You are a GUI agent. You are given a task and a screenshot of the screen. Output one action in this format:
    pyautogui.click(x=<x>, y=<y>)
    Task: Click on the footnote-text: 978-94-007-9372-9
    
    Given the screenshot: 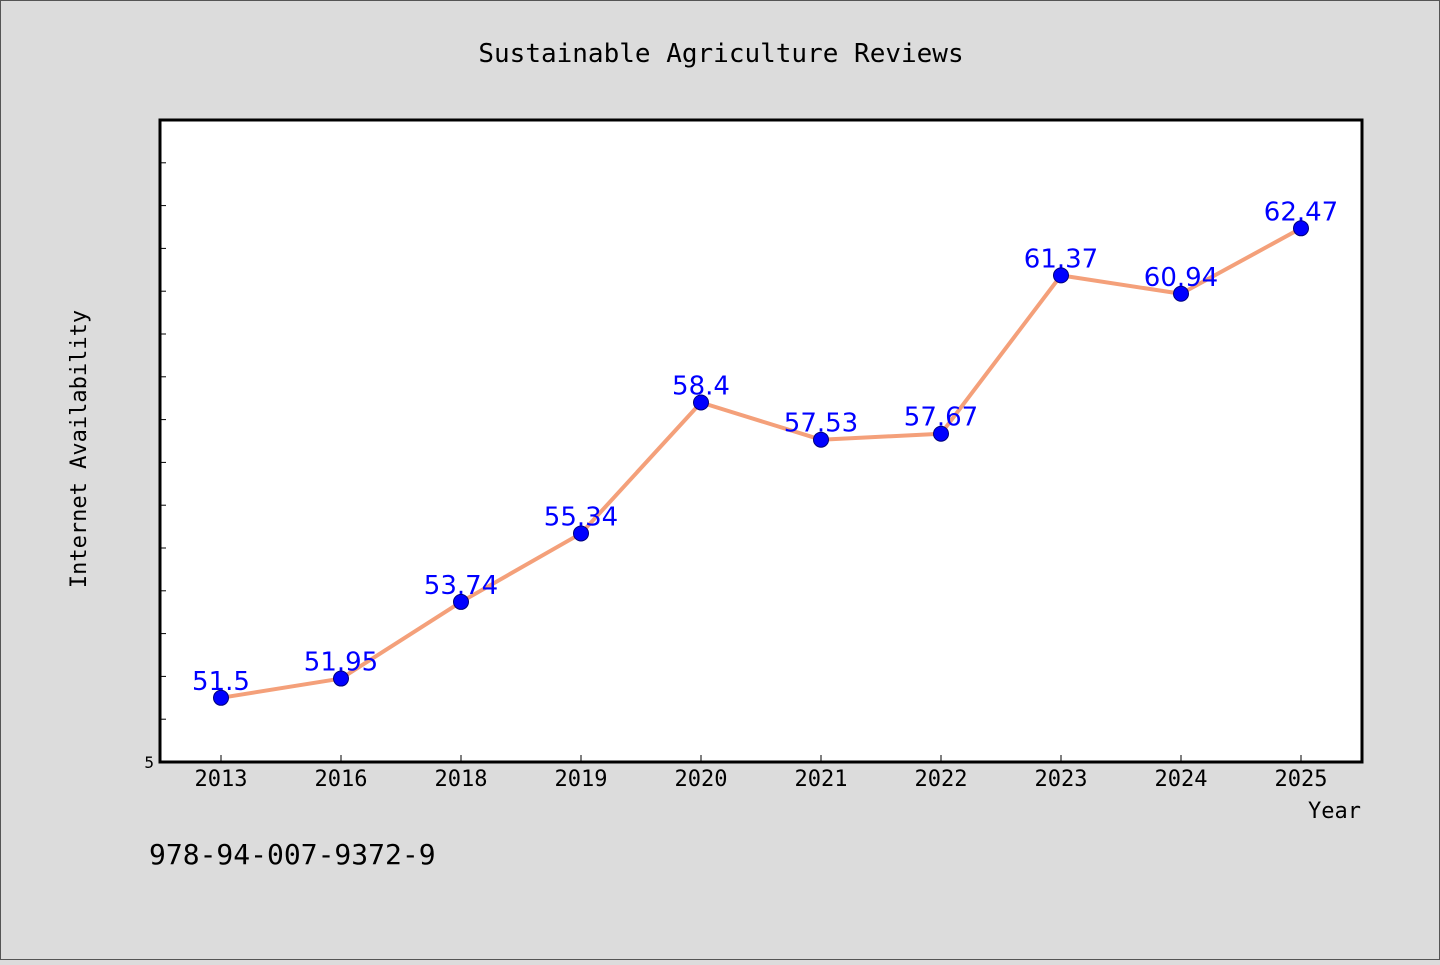 What is the action you would take?
    pyautogui.click(x=292, y=854)
    